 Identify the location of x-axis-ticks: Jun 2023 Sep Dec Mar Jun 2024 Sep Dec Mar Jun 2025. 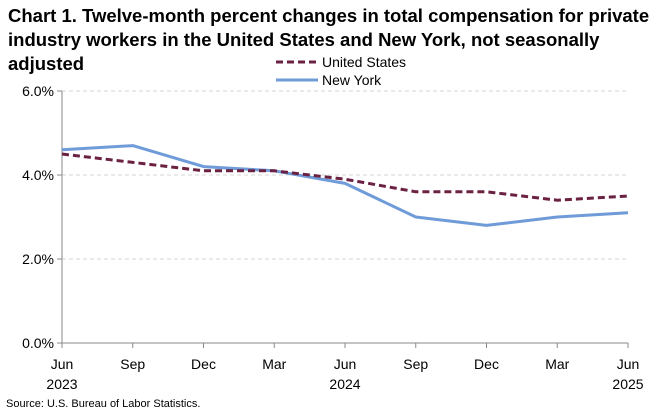
(345, 367).